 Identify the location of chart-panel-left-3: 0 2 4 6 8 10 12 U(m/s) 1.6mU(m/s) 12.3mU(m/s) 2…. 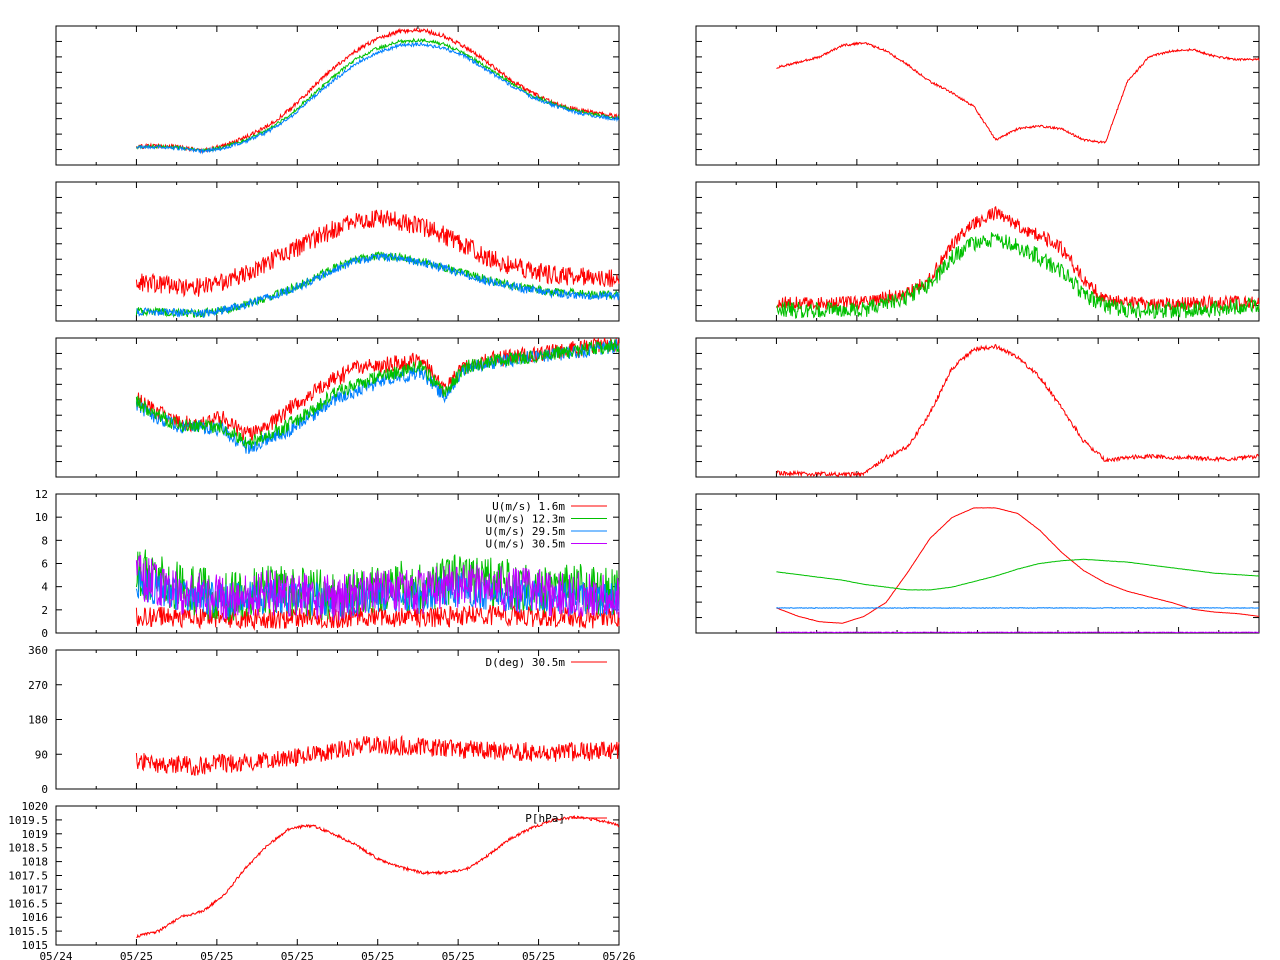
(327, 564).